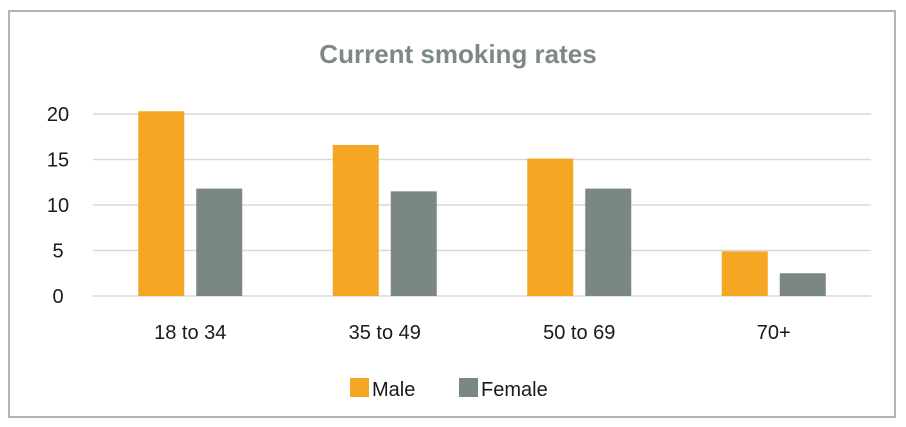 Image resolution: width=906 pixels, height=427 pixels. What do you see at coordinates (57, 297) in the screenshot?
I see `y-tick-label: 0` at bounding box center [57, 297].